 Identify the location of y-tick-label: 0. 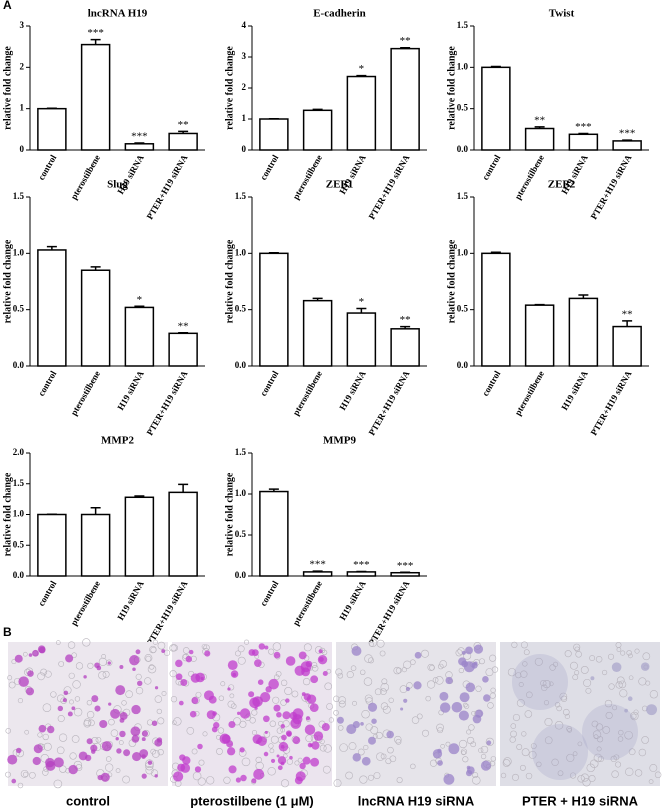
(22, 149).